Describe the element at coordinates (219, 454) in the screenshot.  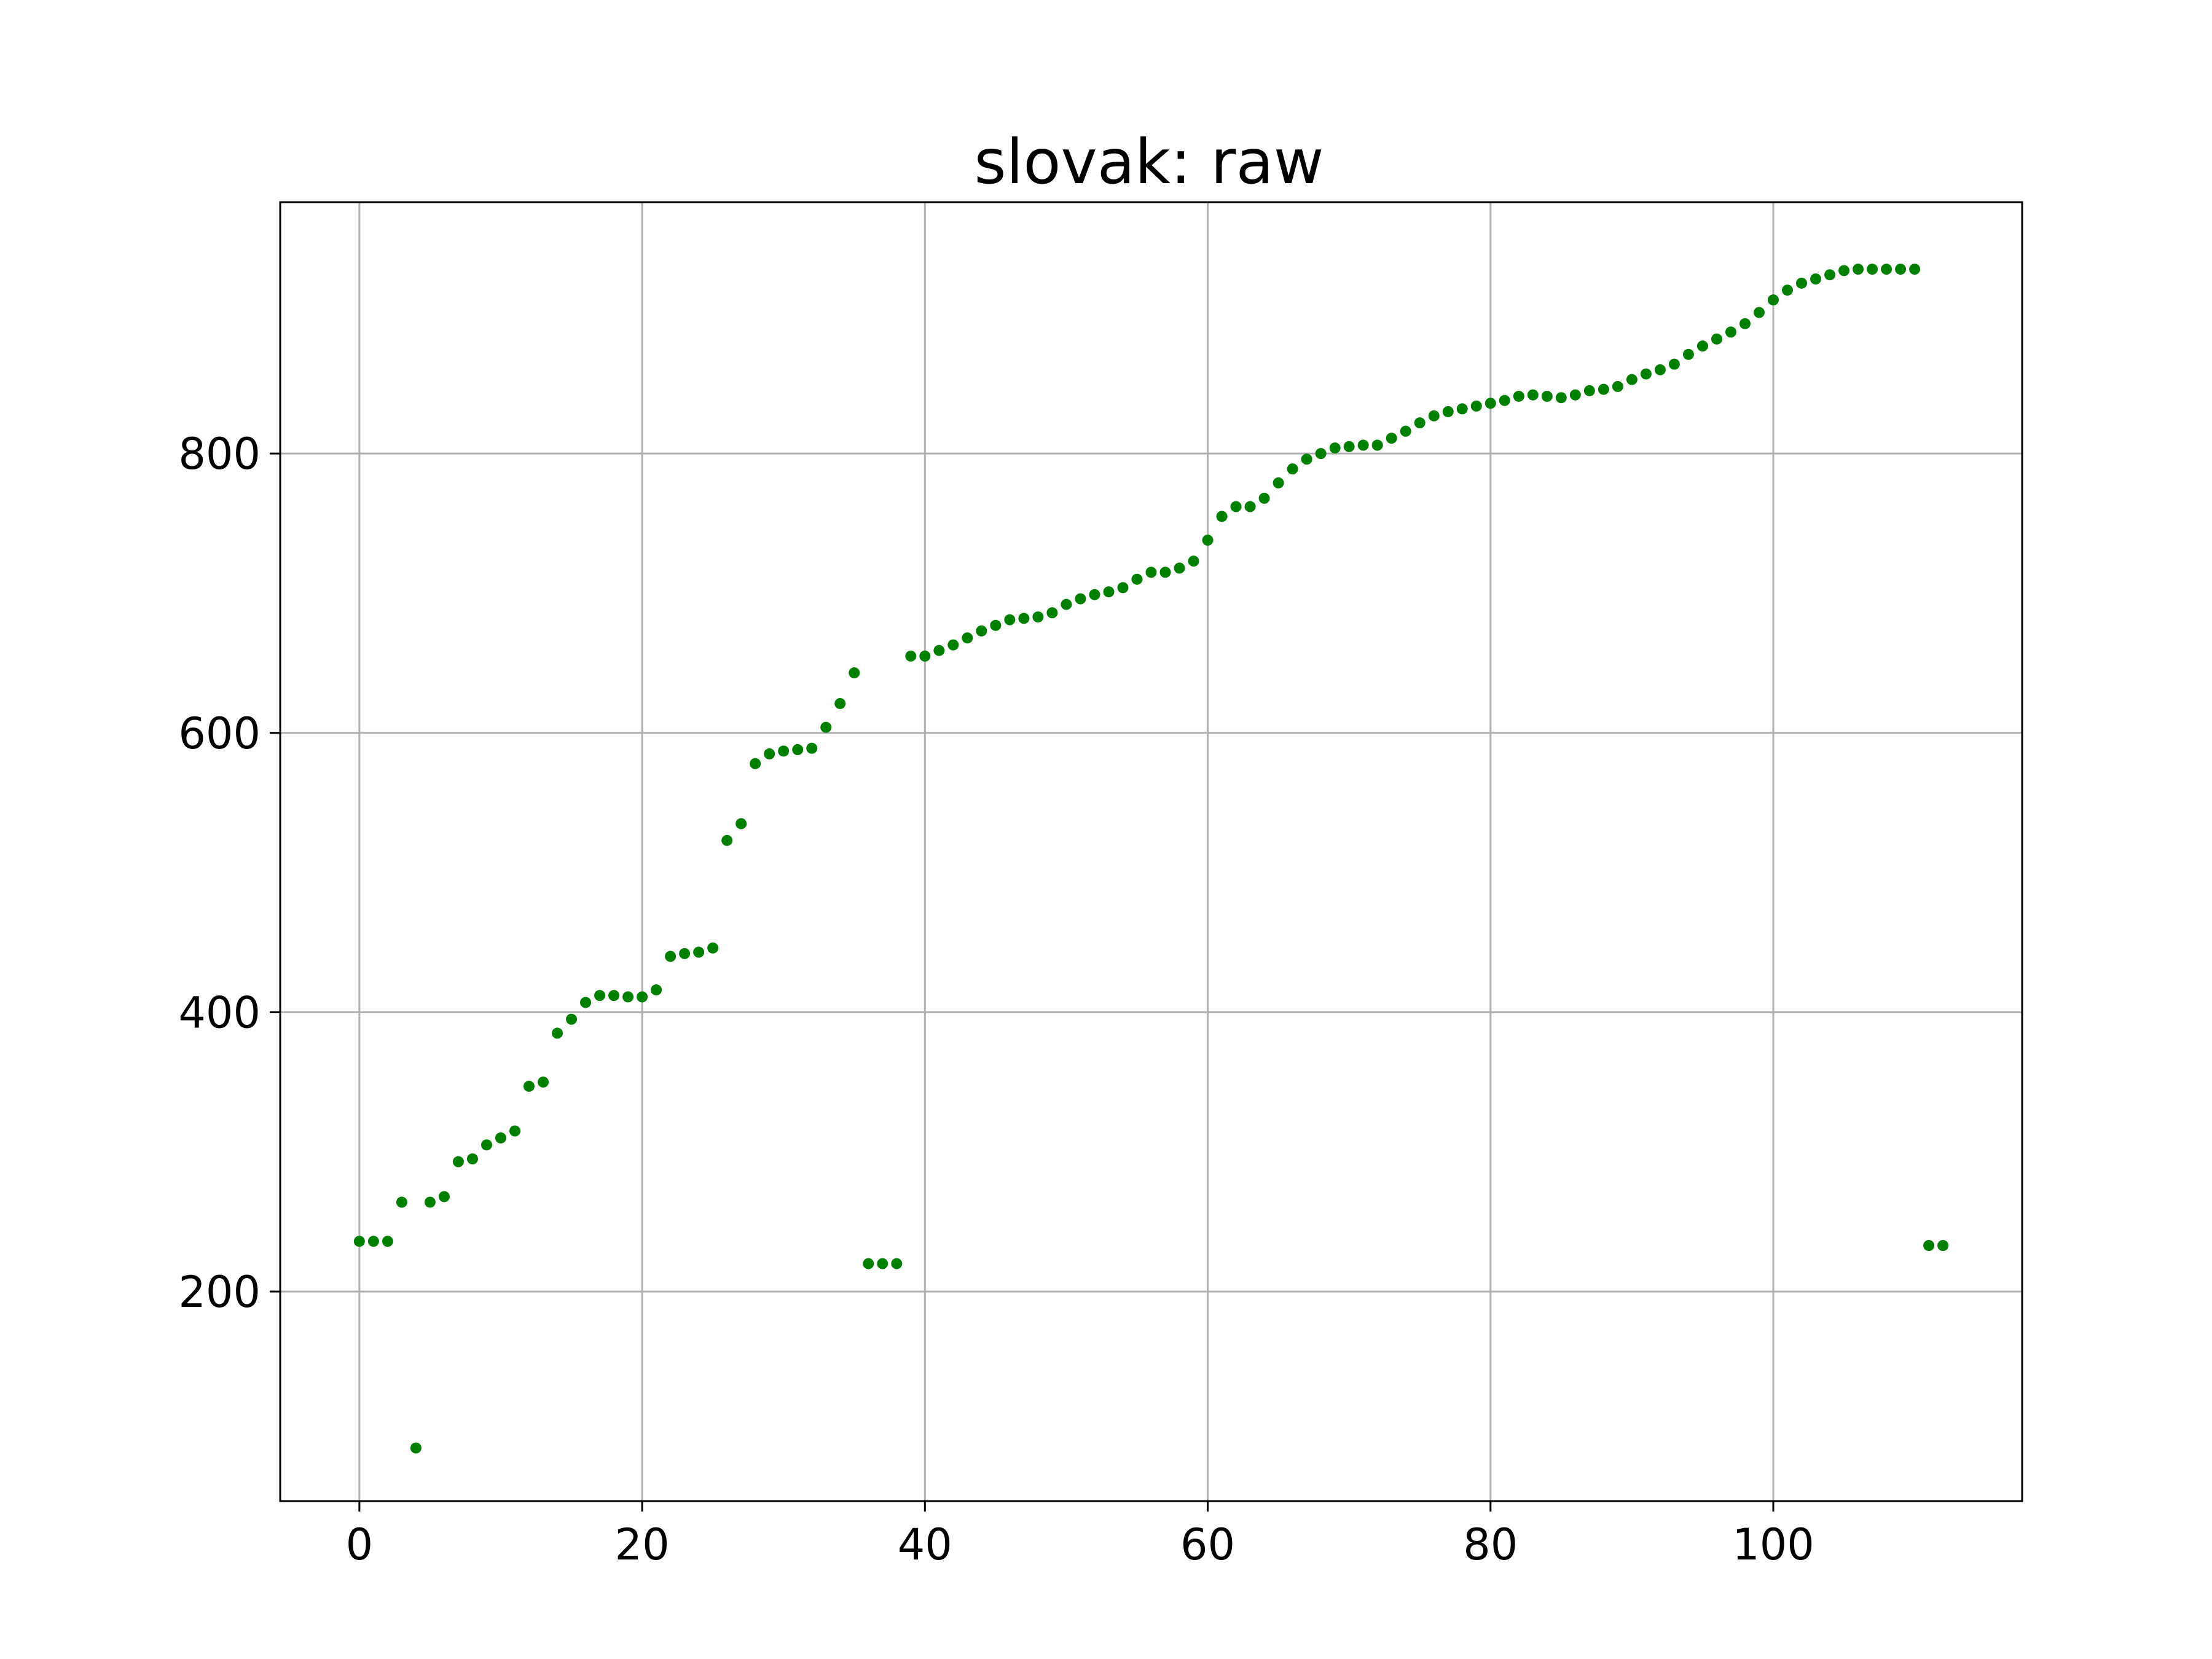
I see `y-tick-label: 800` at that location.